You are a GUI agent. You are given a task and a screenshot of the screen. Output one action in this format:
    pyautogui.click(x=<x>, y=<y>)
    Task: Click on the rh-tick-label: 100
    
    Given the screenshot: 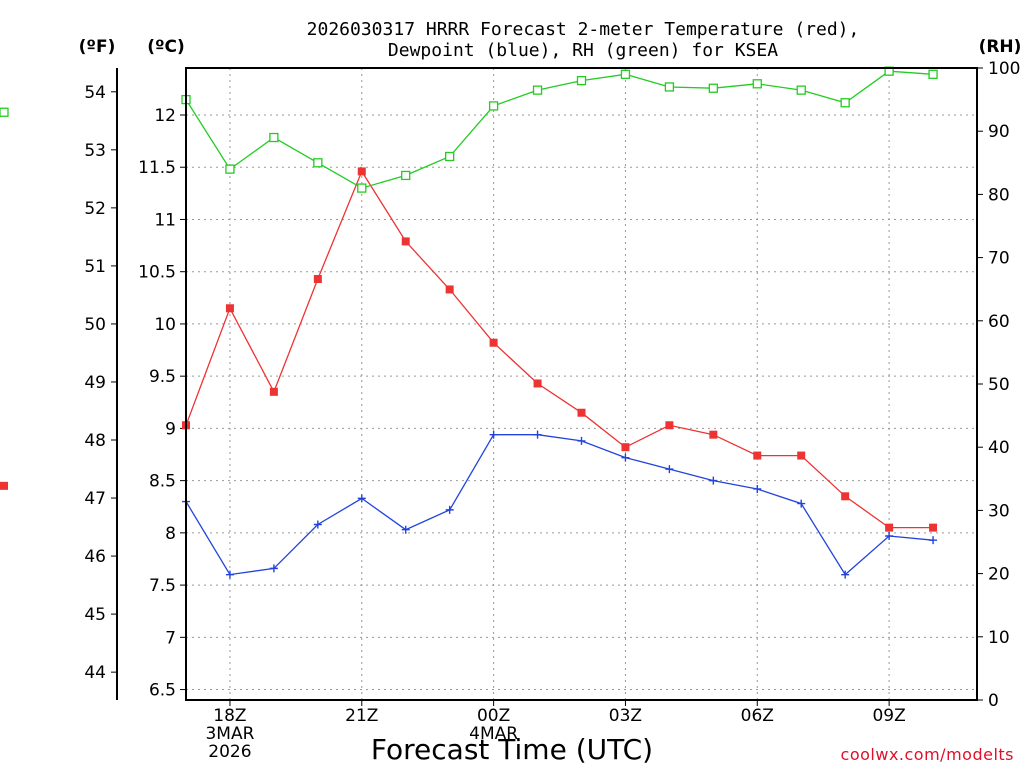 What is the action you would take?
    pyautogui.click(x=1004, y=69)
    